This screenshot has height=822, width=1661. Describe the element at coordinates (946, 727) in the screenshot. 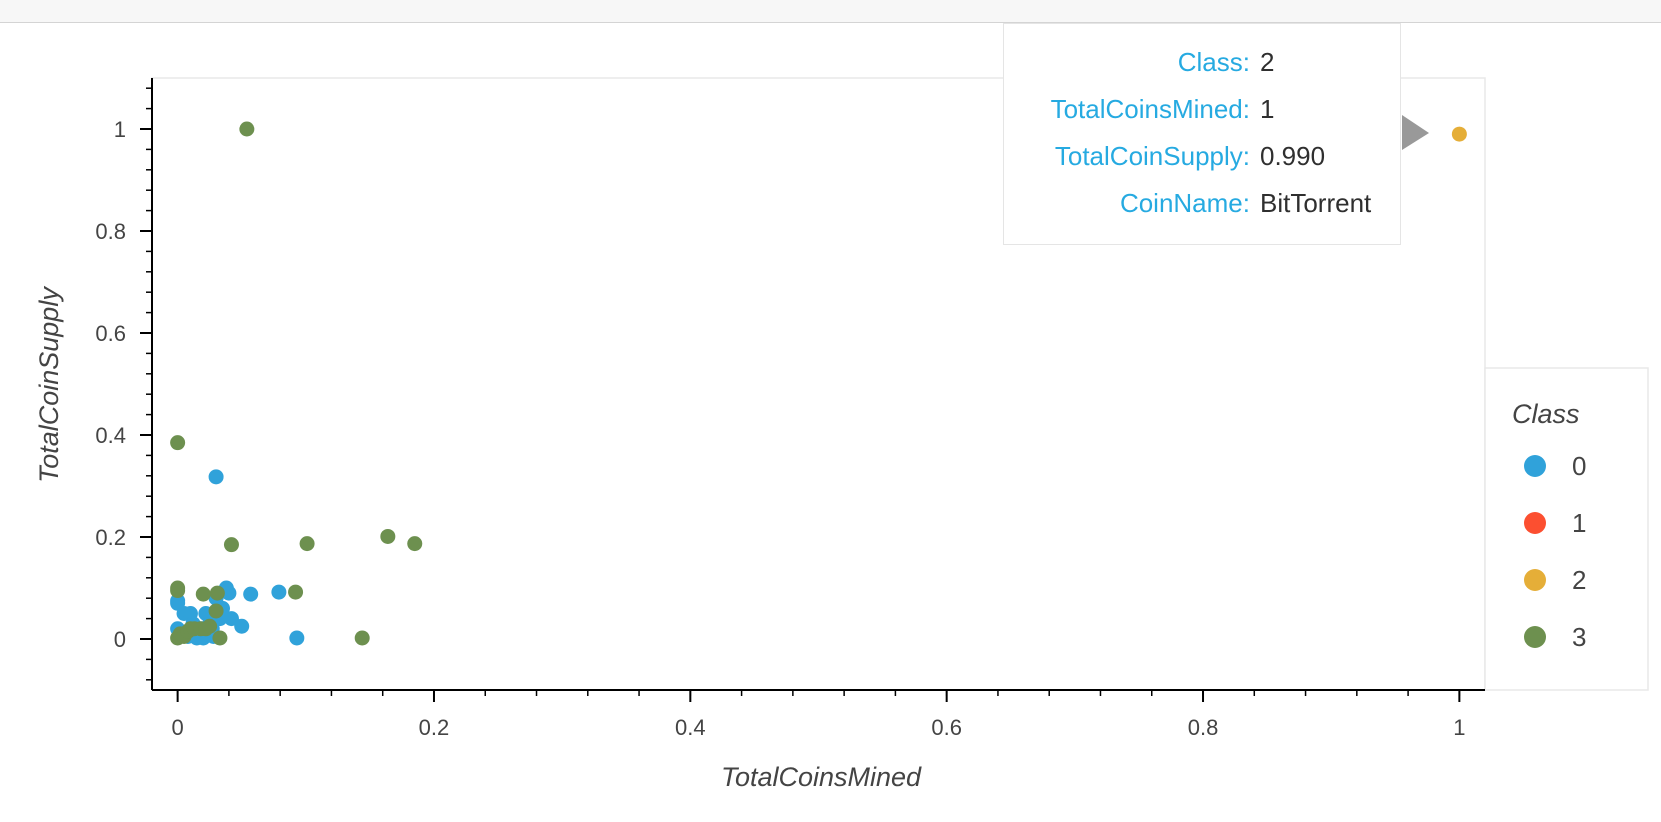

I see `x-tick-label: 0.6` at that location.